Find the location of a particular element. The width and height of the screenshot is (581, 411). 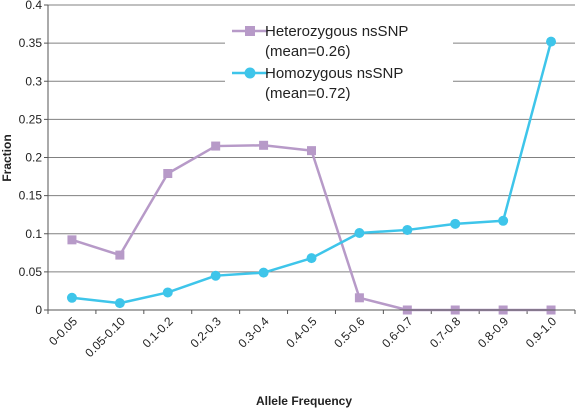

y-tick-label: 0 is located at coordinates (38, 310).